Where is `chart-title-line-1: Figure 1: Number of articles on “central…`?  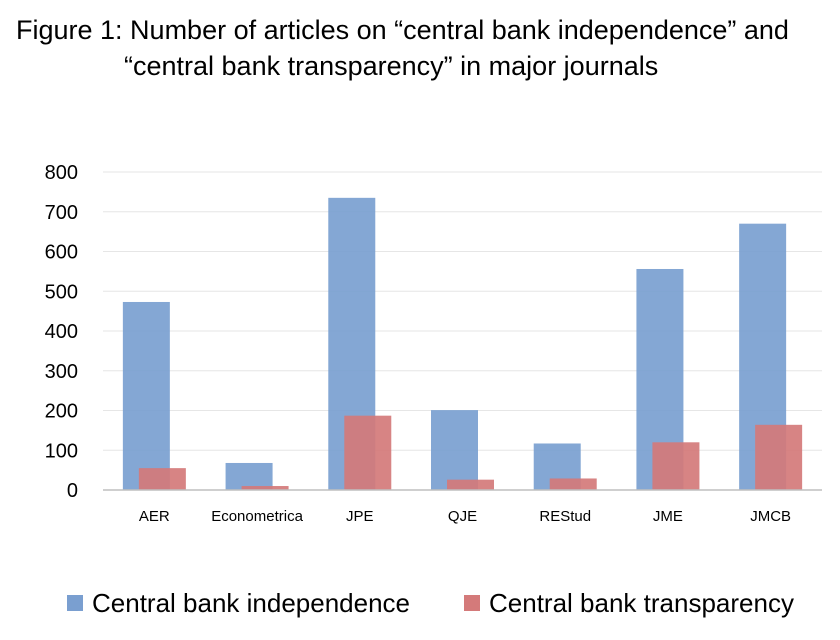 chart-title-line-1: Figure 1: Number of articles on “central… is located at coordinates (402, 30).